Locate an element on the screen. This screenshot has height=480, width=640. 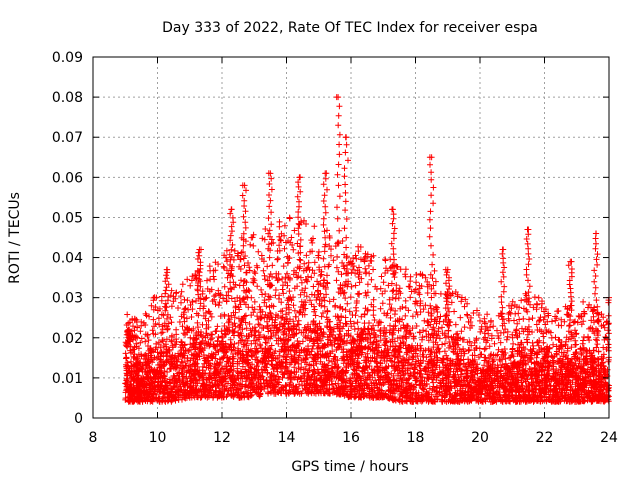
x-tick-label: 20 is located at coordinates (480, 438).